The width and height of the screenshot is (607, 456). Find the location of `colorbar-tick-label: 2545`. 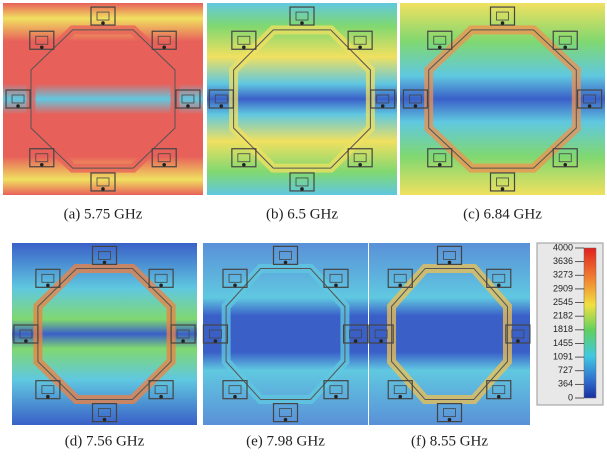

colorbar-tick-label: 2545 is located at coordinates (563, 302).